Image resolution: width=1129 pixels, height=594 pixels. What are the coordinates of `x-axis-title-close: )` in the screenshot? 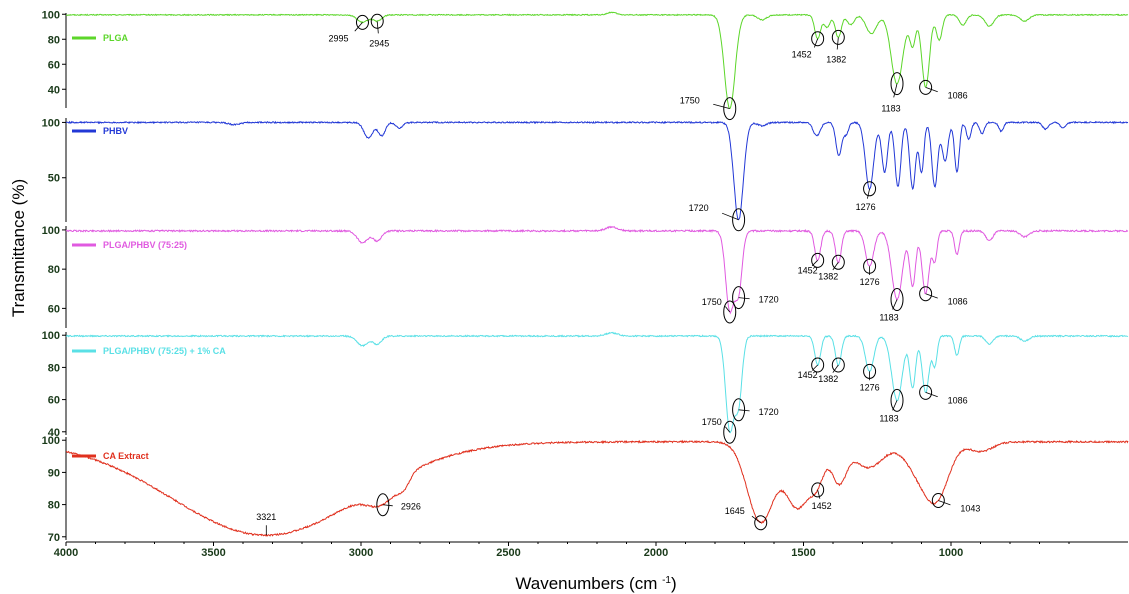 It's located at (674, 583).